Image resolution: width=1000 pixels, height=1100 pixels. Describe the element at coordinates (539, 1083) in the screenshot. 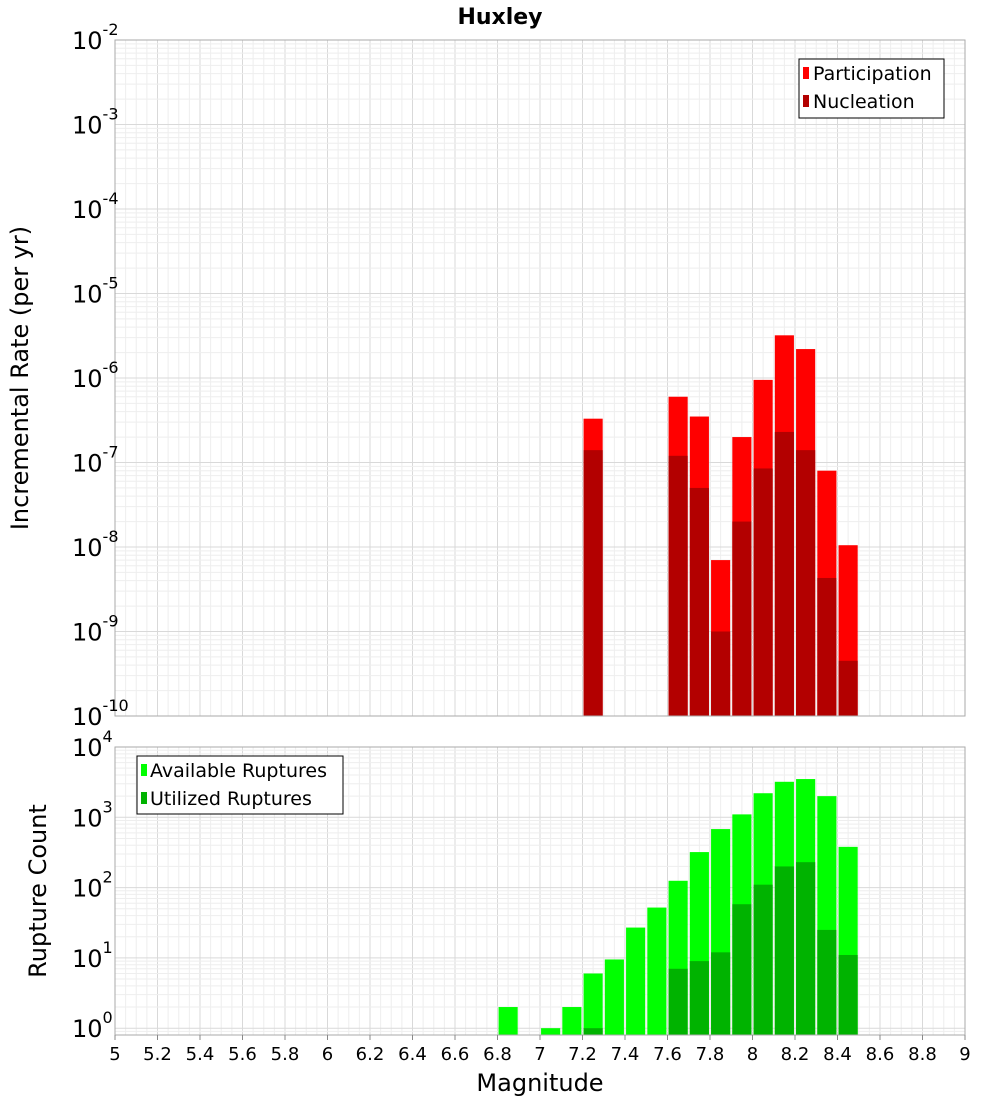

I see `x-axis-label: Magnitude` at that location.